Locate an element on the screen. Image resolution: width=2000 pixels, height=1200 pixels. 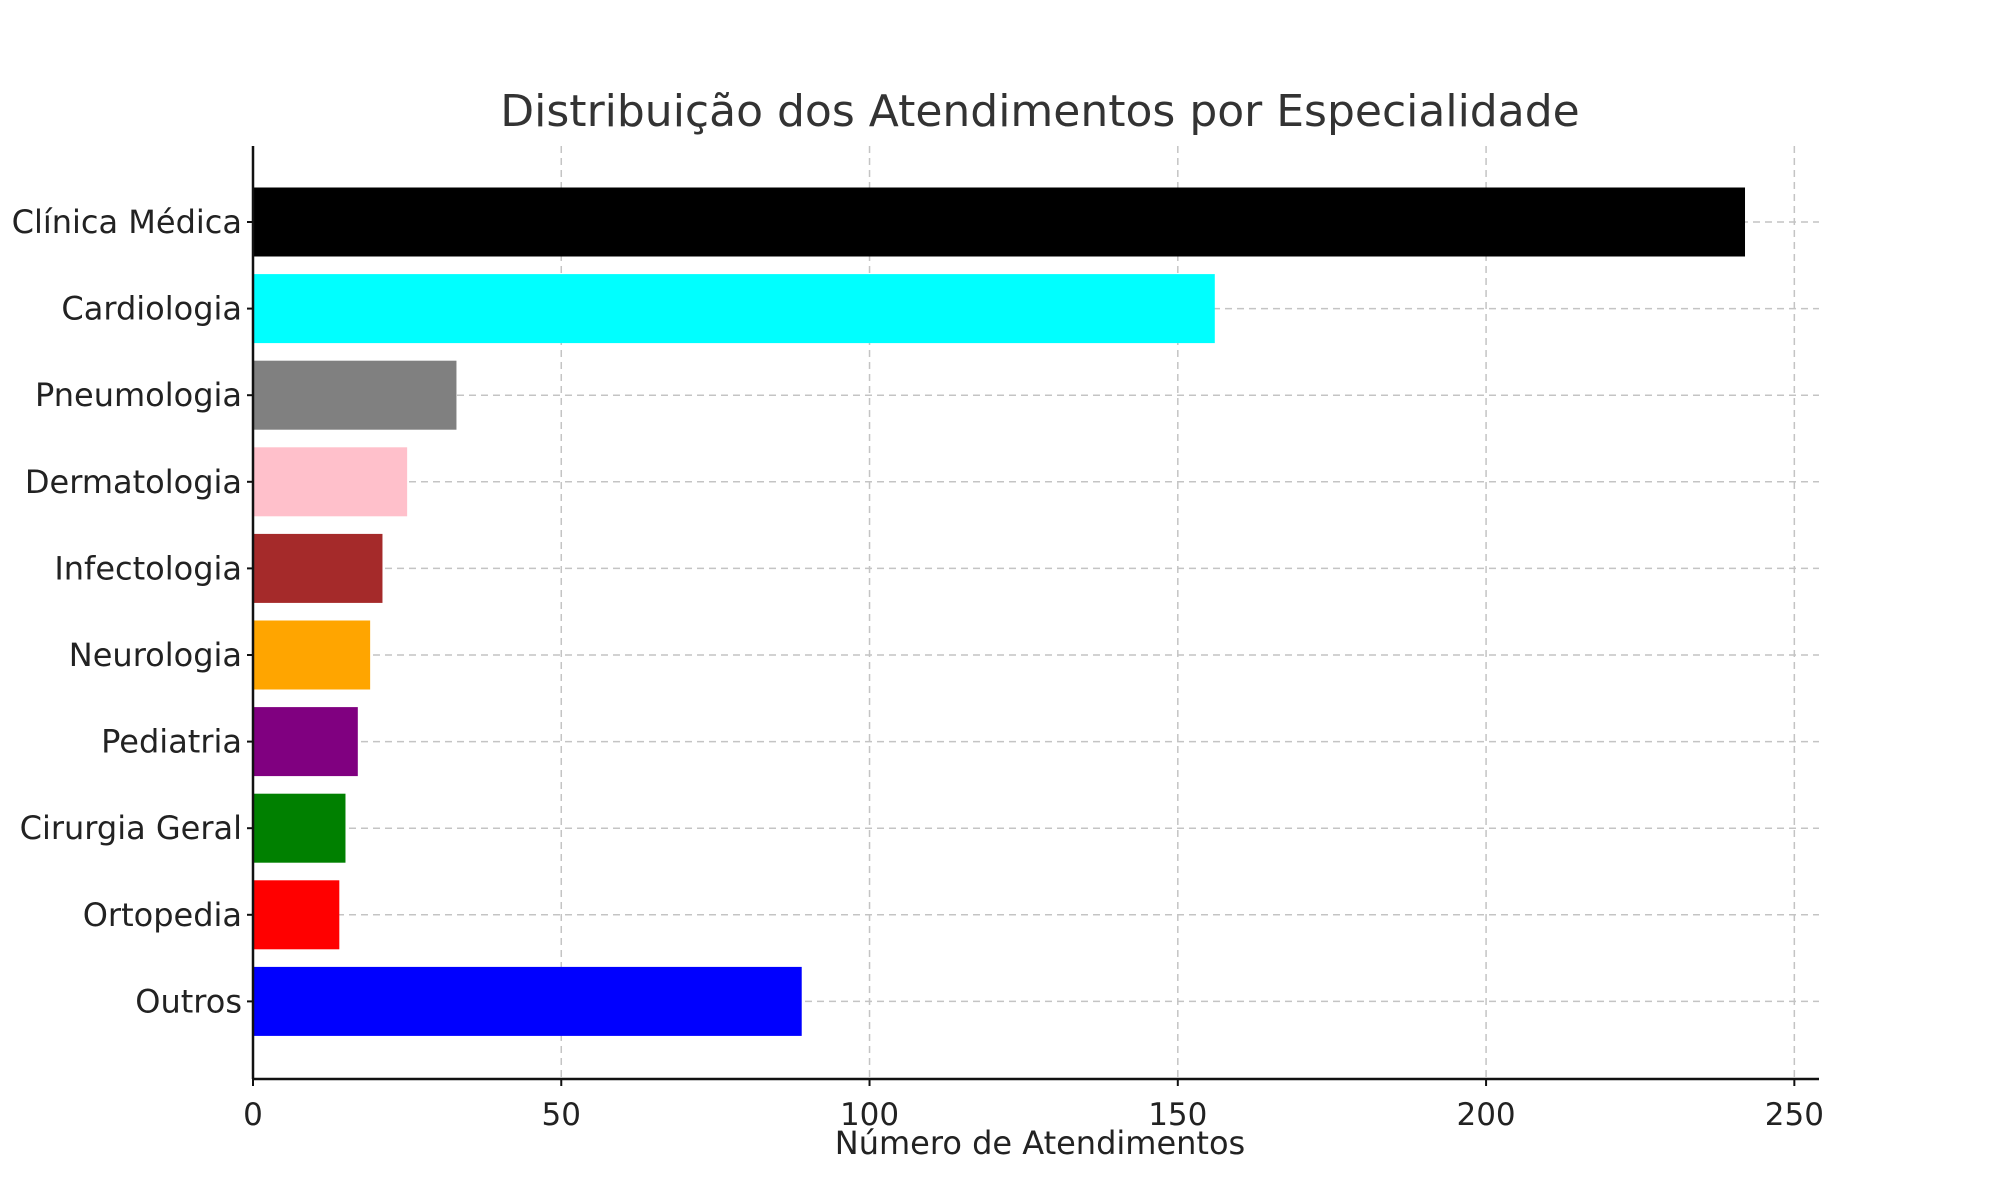
category-label-7: Cirurgia Geral is located at coordinates (131, 828).